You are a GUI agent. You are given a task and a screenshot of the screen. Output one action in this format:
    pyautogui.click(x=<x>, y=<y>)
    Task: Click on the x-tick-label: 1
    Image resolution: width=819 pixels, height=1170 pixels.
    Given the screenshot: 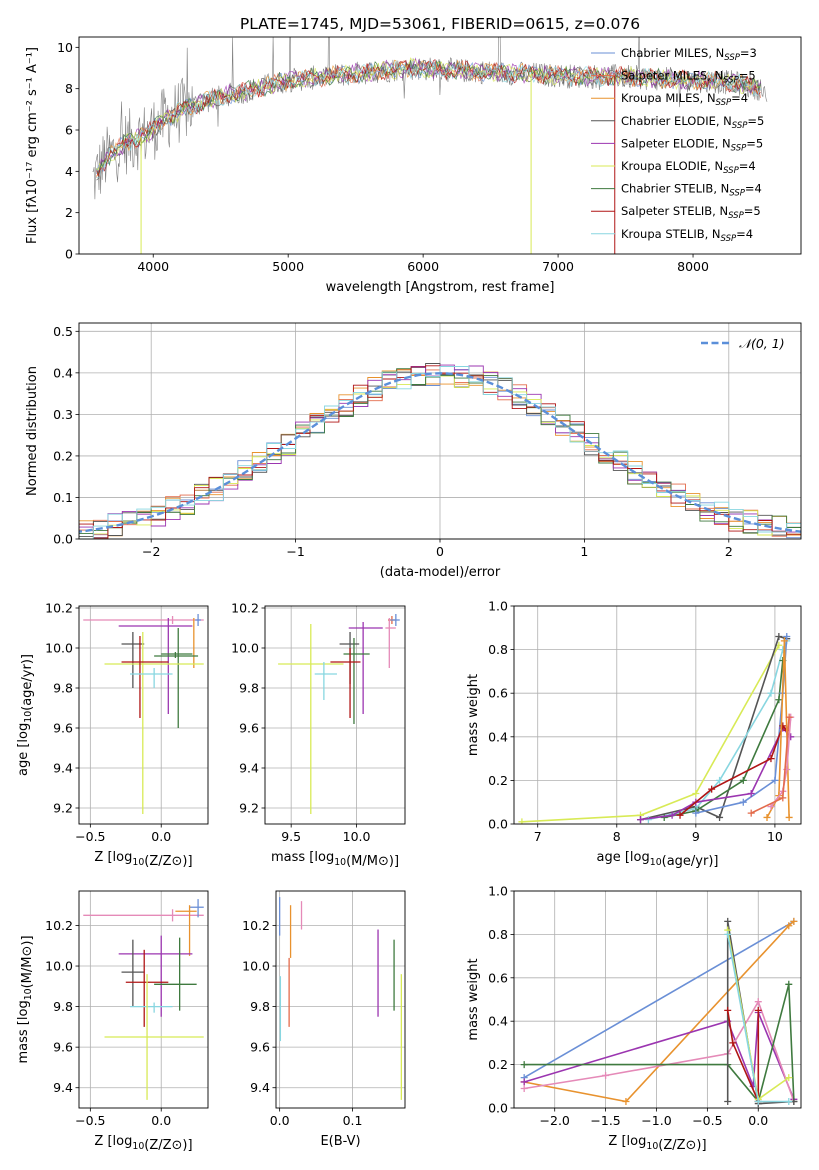 What is the action you would take?
    pyautogui.click(x=584, y=551)
    